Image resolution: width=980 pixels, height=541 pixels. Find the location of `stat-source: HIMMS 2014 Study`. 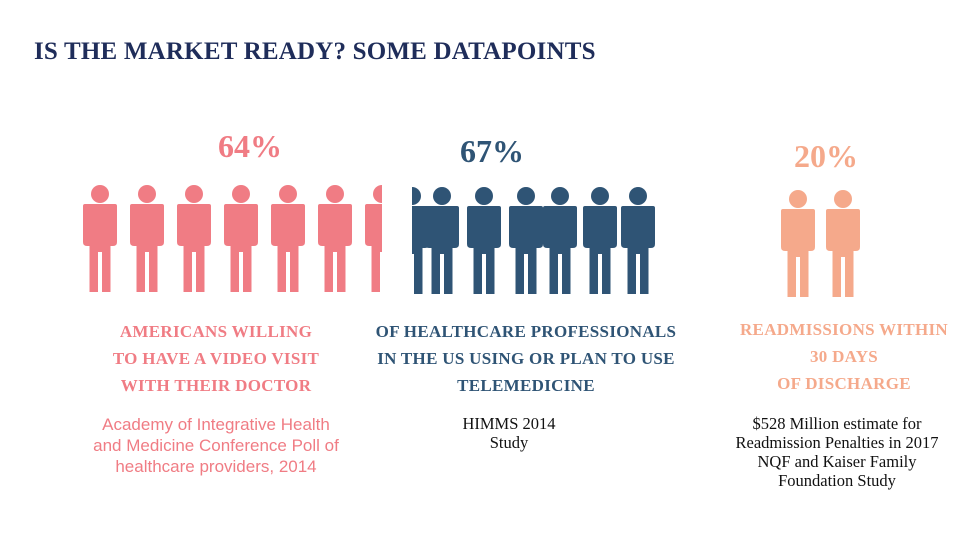

stat-source: HIMMS 2014 Study is located at coordinates (509, 433).